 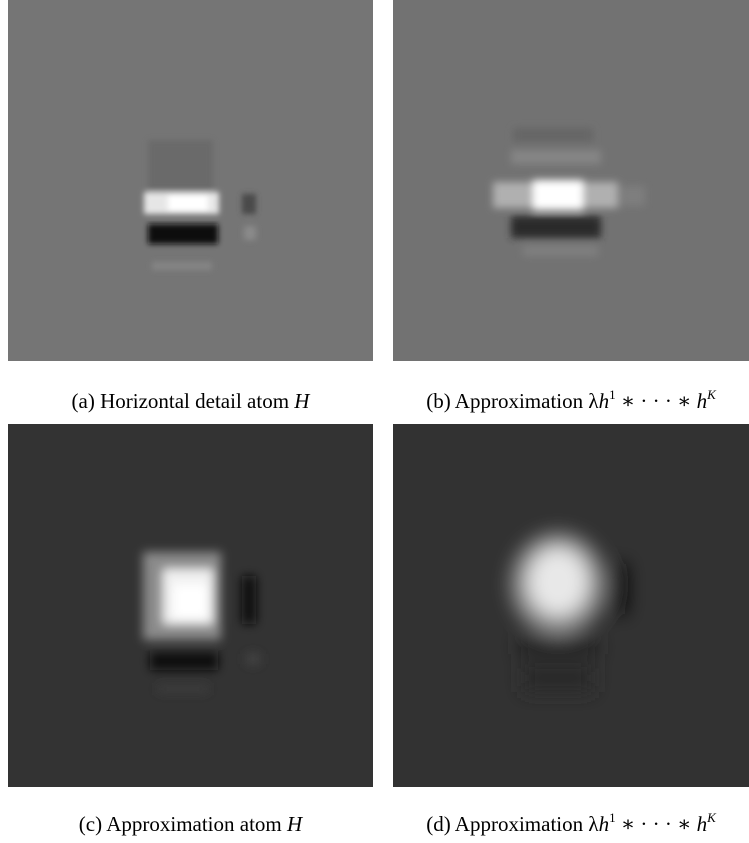 What do you see at coordinates (702, 401) in the screenshot?
I see `caption-b-h2: h` at bounding box center [702, 401].